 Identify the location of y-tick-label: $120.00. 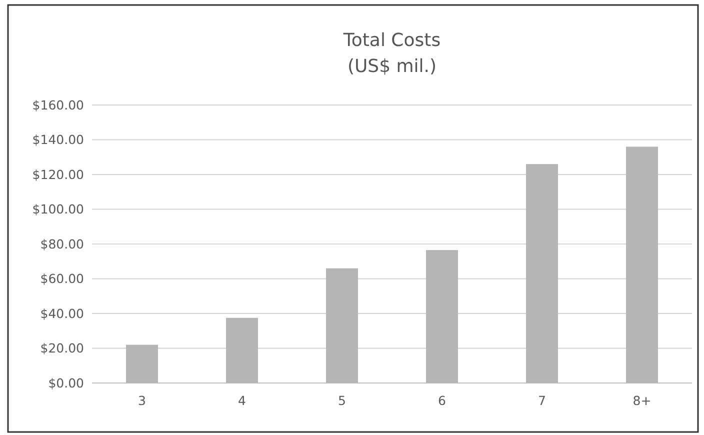
(58, 174).